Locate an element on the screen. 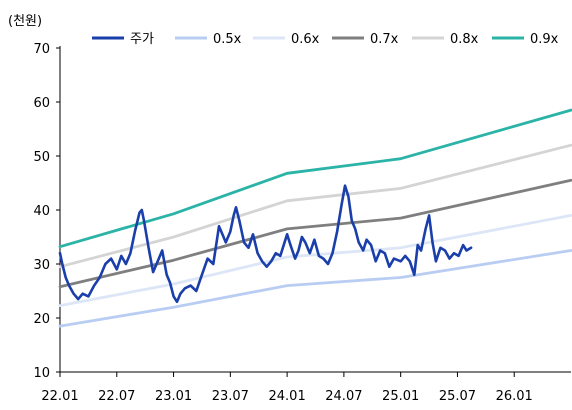 Image resolution: width=572 pixels, height=410 pixels. legend-item-0.8x: 0.8x is located at coordinates (445, 39).